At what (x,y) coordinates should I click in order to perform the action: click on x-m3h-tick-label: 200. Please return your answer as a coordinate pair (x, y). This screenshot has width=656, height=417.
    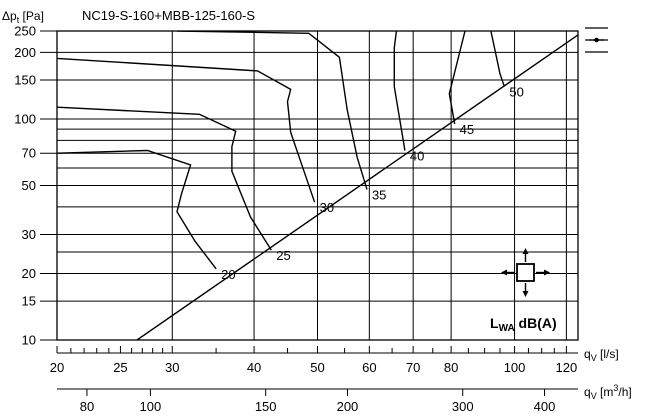
    Looking at the image, I should click on (348, 406).